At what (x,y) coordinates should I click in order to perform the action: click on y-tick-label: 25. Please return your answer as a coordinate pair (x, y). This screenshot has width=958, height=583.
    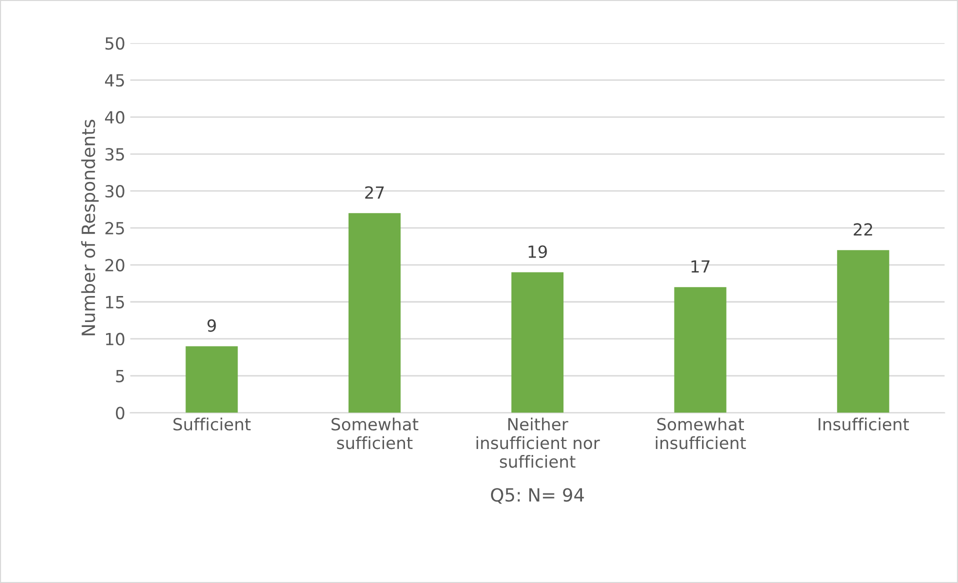
    Looking at the image, I should click on (114, 228).